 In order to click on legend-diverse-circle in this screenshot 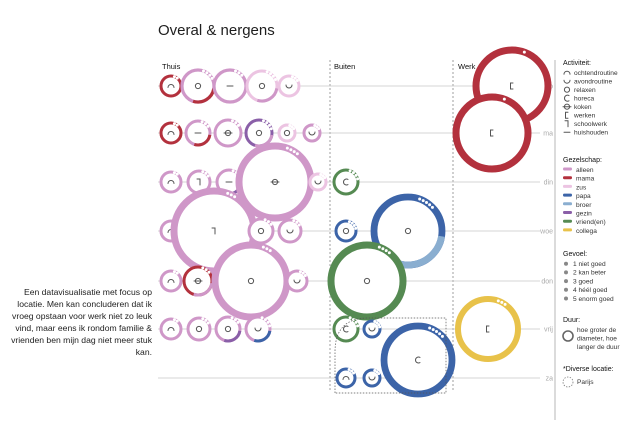, I will do `click(568, 382)`.